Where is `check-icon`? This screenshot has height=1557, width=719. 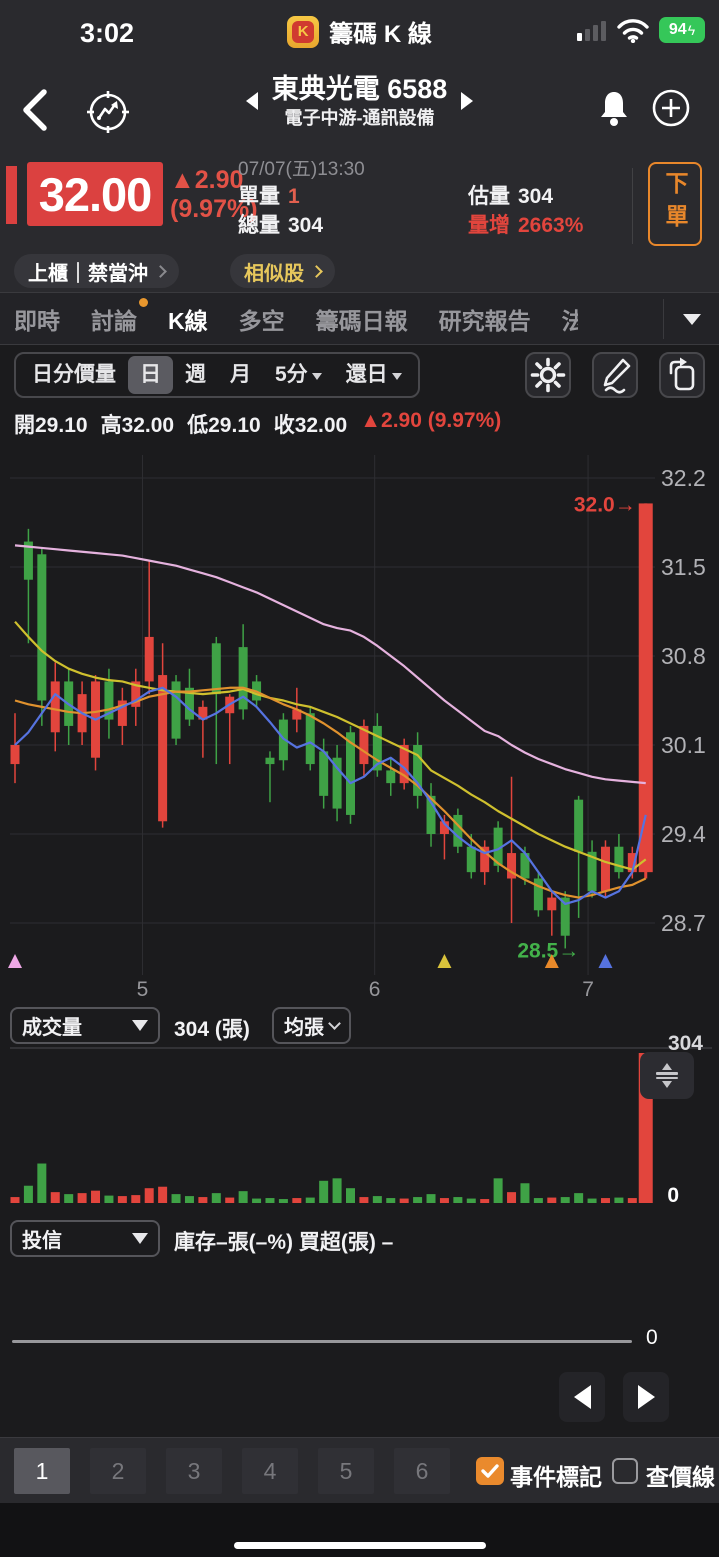 check-icon is located at coordinates (490, 1471).